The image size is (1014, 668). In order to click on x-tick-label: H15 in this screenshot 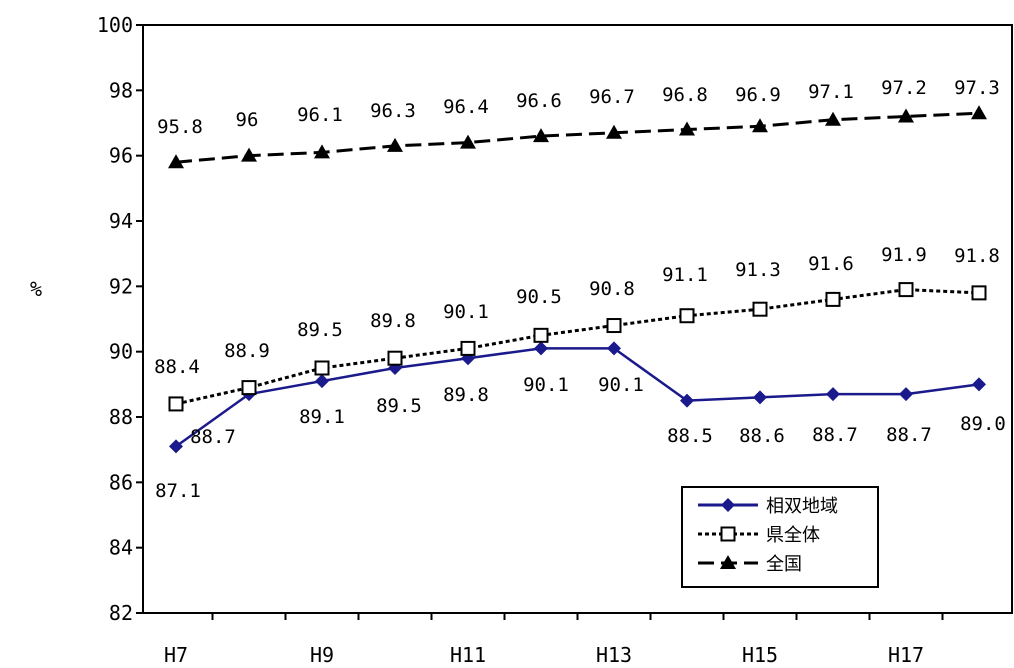, I will do `click(760, 655)`.